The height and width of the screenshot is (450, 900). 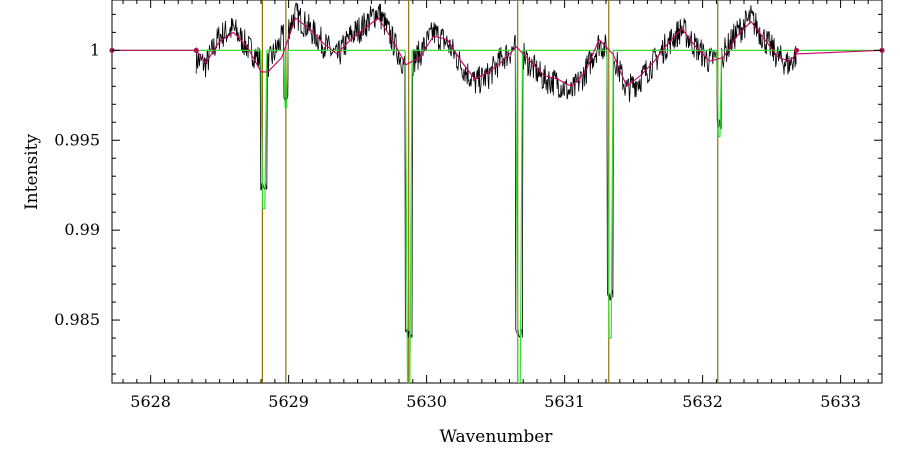 I want to click on y-tick-label: 0.99, so click(x=82, y=229).